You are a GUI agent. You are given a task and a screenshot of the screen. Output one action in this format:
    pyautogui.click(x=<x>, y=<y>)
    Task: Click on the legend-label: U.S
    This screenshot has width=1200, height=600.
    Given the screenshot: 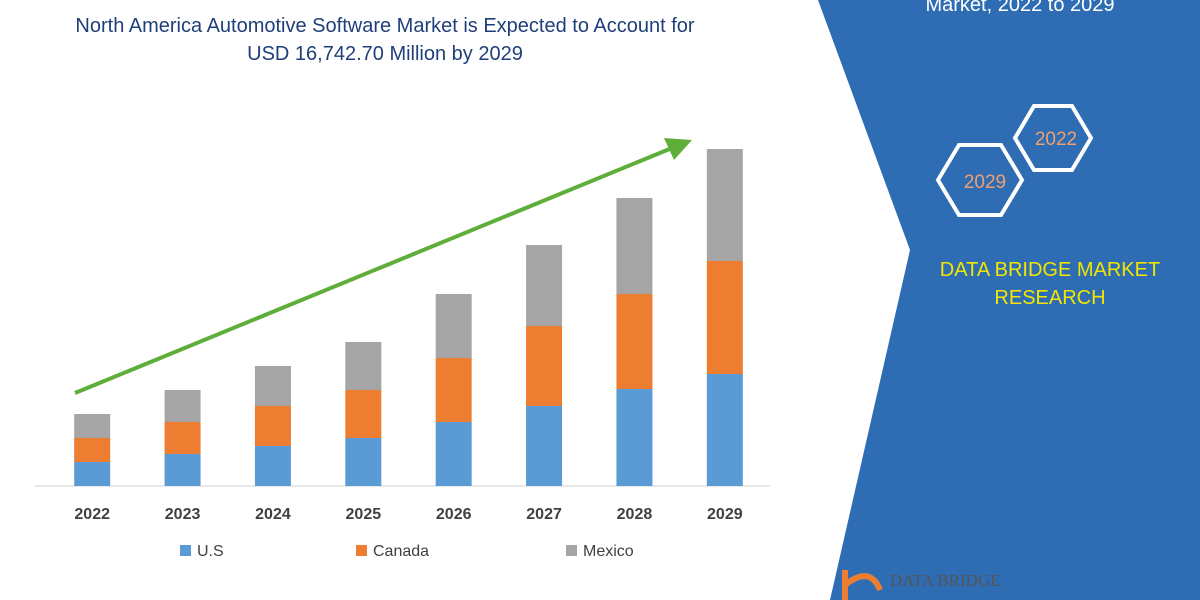 What is the action you would take?
    pyautogui.click(x=210, y=551)
    